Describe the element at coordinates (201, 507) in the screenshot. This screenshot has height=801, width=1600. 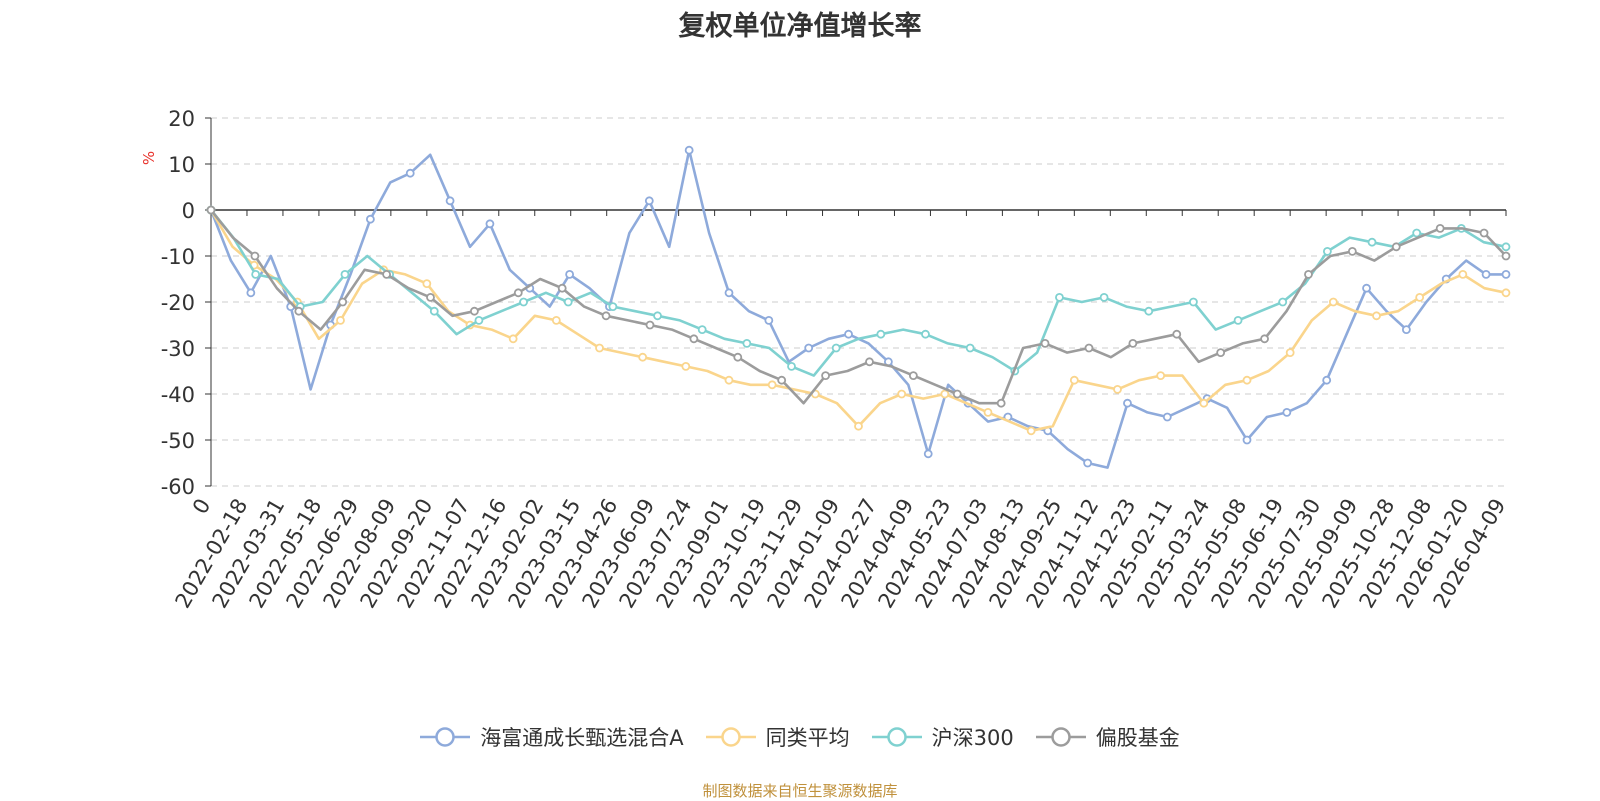
I see `x-tick-label: 0` at that location.